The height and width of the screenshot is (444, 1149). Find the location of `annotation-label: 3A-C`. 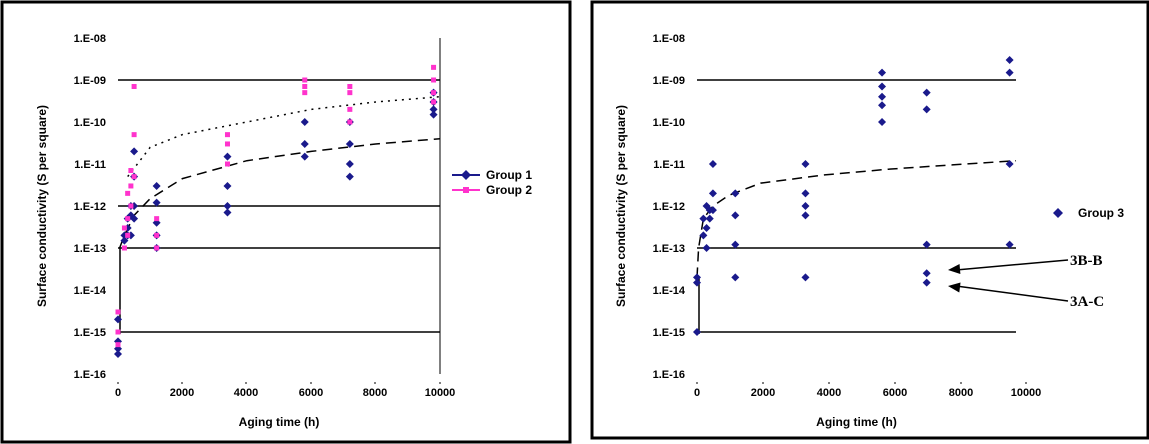

annotation-label: 3A-C is located at coordinates (1087, 302).